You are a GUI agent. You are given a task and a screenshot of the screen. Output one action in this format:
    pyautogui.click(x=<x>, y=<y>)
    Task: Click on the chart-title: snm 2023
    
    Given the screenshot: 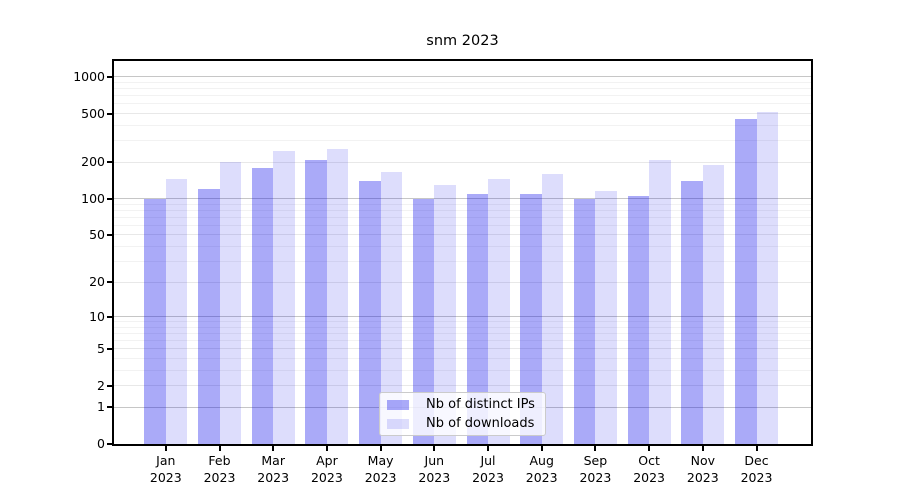 What is the action you would take?
    pyautogui.click(x=462, y=41)
    